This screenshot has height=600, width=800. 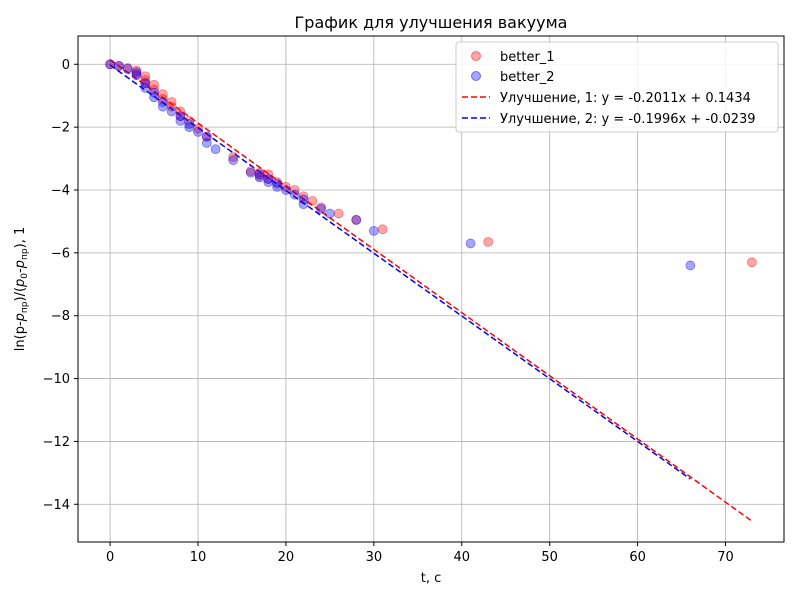 What do you see at coordinates (60, 191) in the screenshot?
I see `y-tick-label: −4` at bounding box center [60, 191].